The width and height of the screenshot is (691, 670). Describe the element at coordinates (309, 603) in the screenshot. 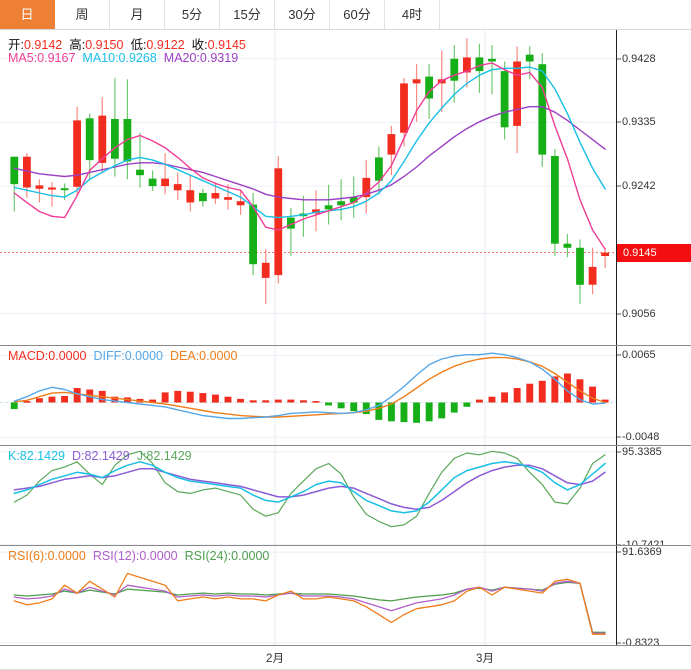

I see `rsi6-line` at that location.